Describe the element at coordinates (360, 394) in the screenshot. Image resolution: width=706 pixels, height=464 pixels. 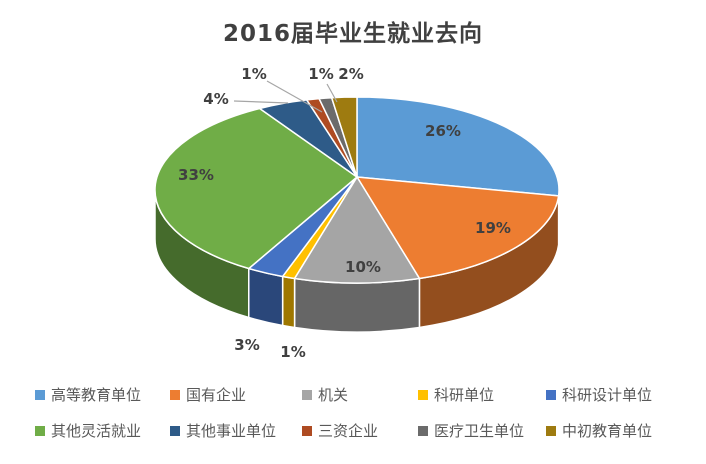
I see `legend-item-2: 机关` at that location.